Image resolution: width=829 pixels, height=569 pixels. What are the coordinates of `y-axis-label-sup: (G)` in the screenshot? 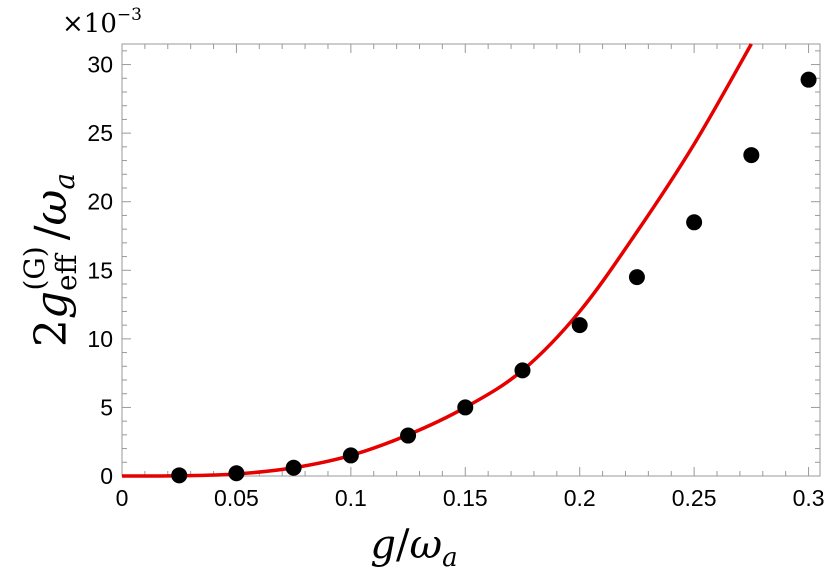 It's located at (34, 268).